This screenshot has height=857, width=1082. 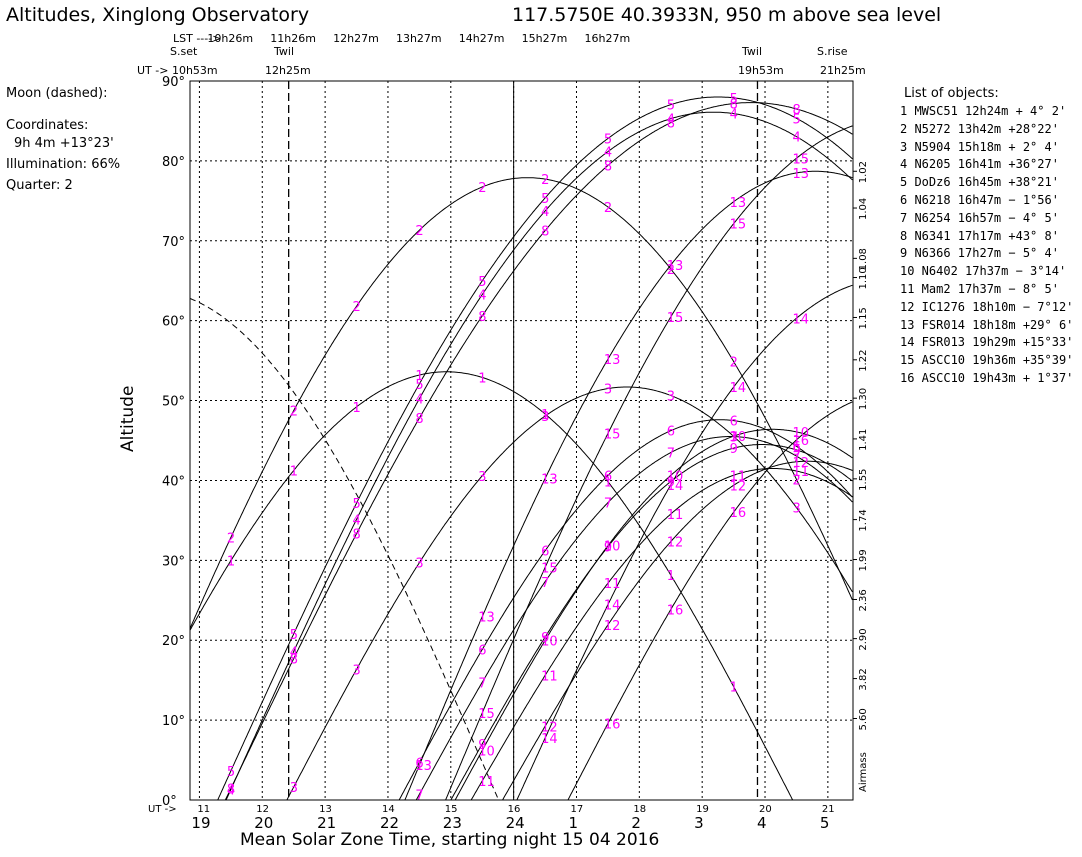 I want to click on x-local-tick-label: 1, so click(x=573, y=823).